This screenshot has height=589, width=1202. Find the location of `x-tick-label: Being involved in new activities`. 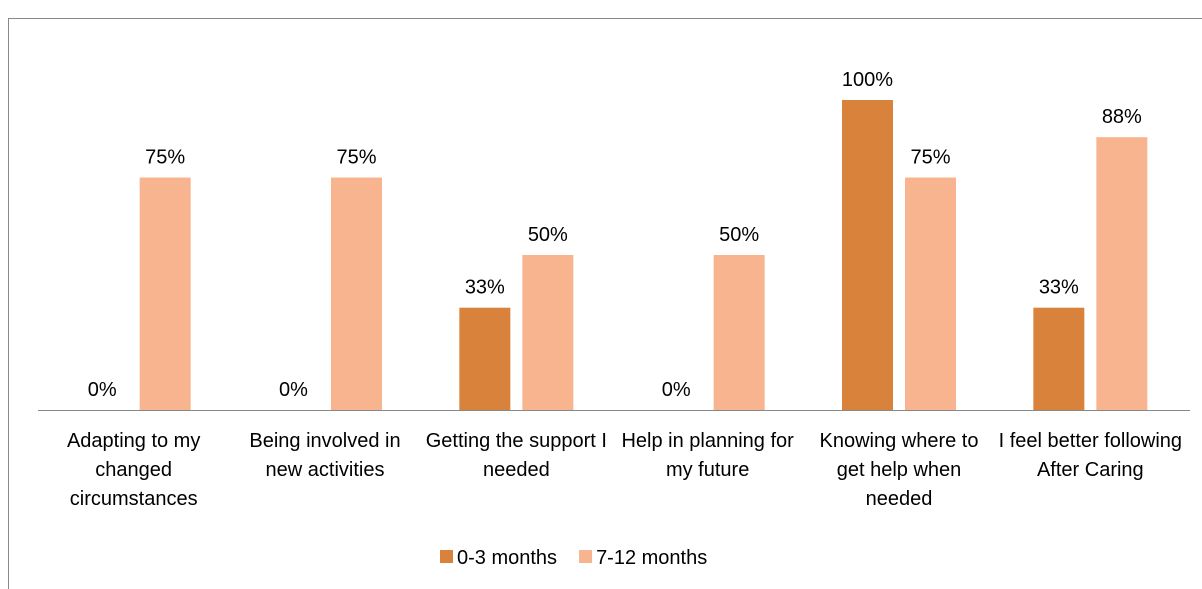

x-tick-label: Being involved in new activities is located at coordinates (325, 455).